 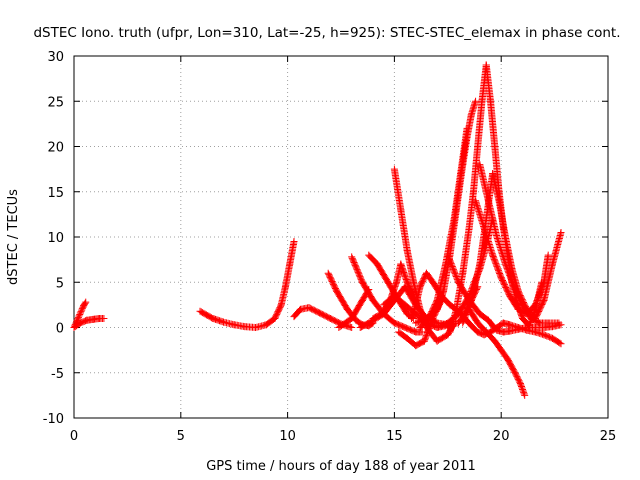 What do you see at coordinates (501, 436) in the screenshot?
I see `x-tick-label: 20` at bounding box center [501, 436].